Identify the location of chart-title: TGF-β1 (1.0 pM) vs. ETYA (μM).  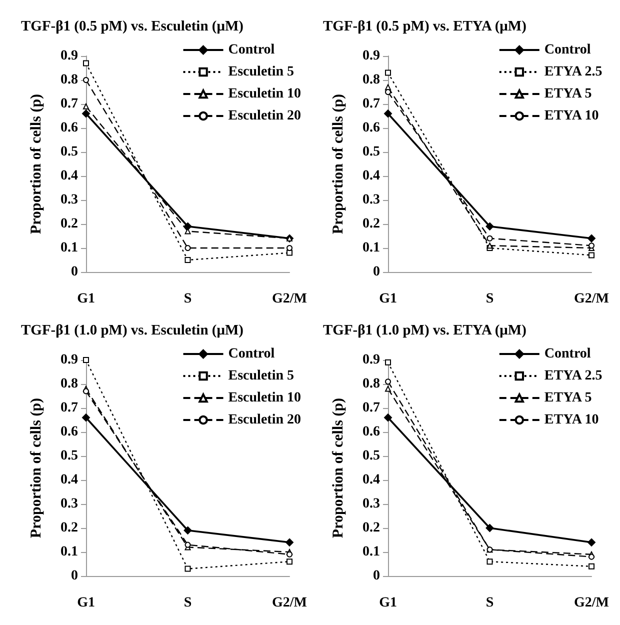
(425, 330).